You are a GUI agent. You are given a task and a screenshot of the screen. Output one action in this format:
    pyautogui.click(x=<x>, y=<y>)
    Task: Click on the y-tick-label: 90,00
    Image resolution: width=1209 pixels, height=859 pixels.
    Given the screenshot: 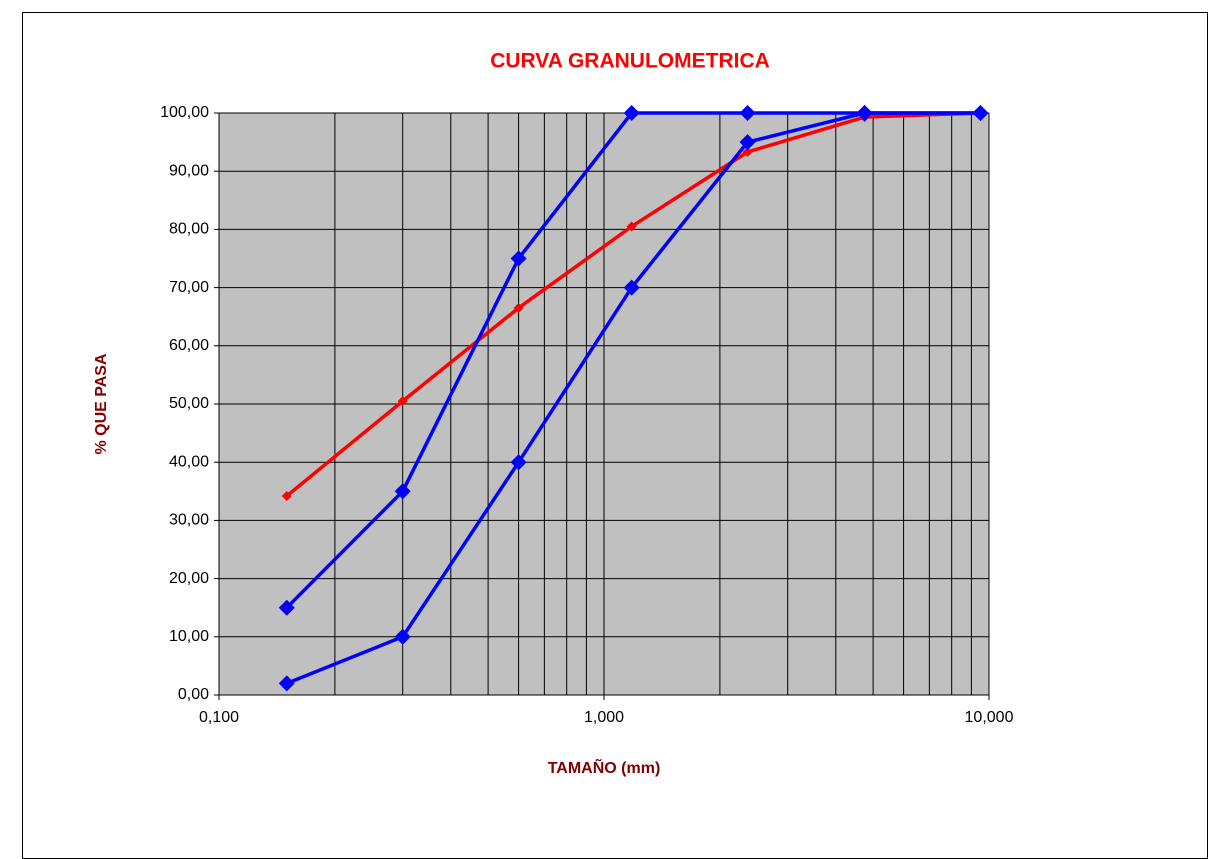 What is the action you would take?
    pyautogui.click(x=189, y=170)
    